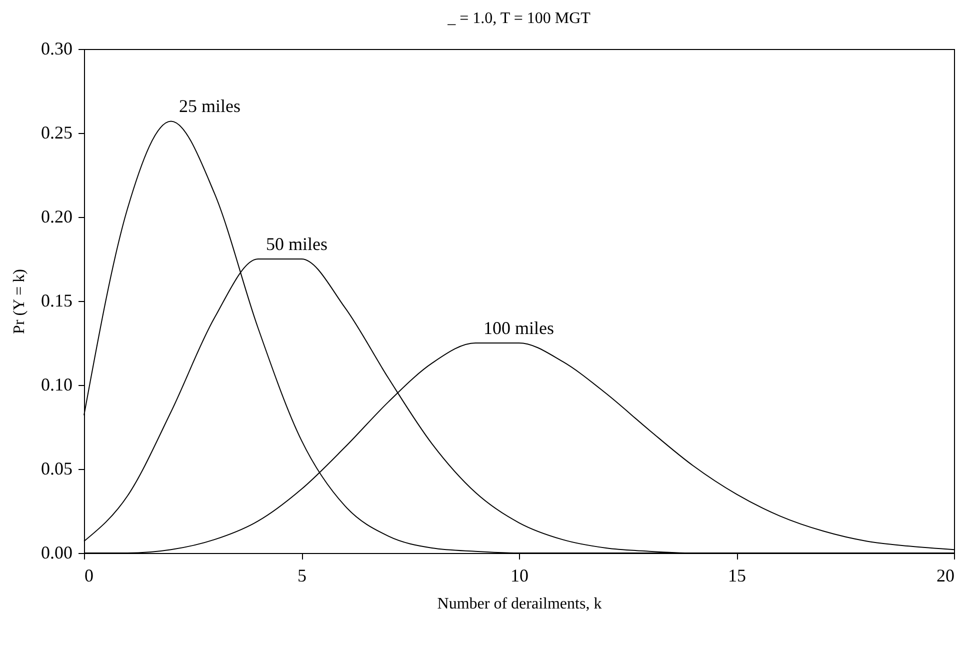 This screenshot has width=977, height=652. I want to click on y-tick-label: 0.20, so click(56, 216).